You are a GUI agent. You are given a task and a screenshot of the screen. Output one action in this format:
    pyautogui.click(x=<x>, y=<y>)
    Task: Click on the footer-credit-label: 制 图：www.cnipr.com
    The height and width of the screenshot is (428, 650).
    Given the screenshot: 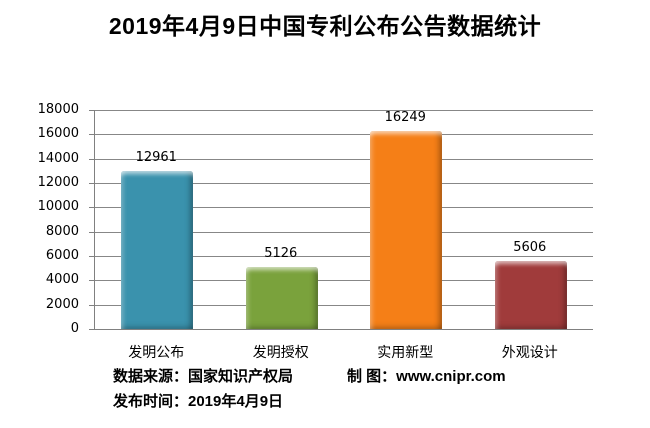 What is the action you would take?
    pyautogui.click(x=426, y=376)
    